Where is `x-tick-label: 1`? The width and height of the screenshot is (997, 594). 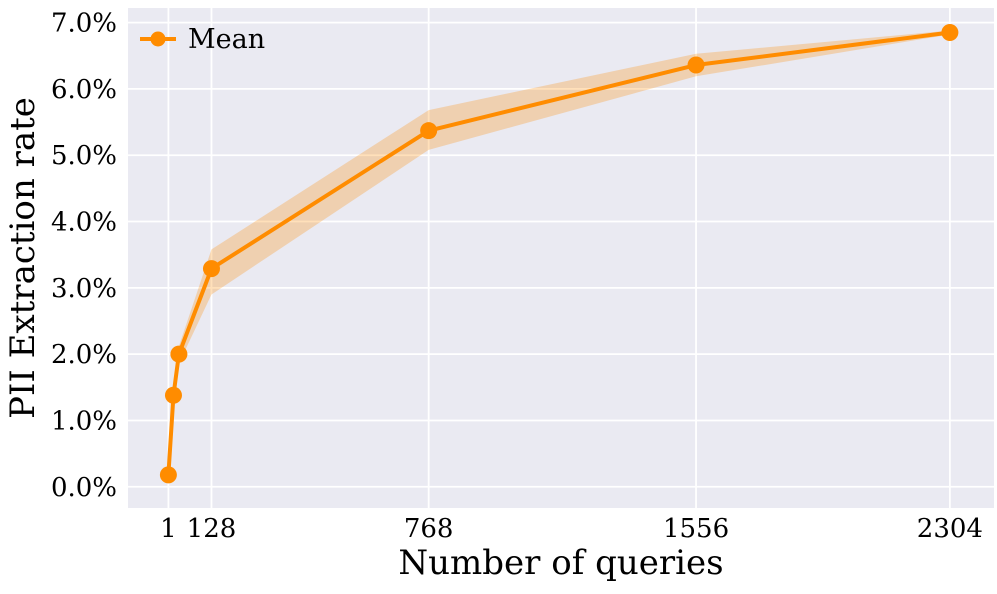 x-tick-label: 1 is located at coordinates (168, 529).